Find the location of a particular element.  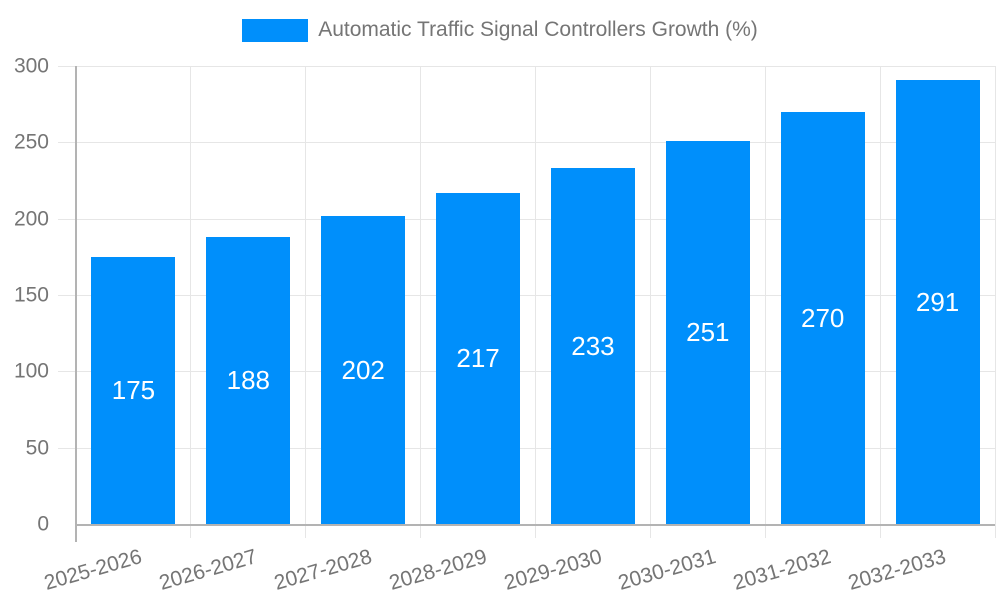

bar-value-label: 233 is located at coordinates (593, 346).